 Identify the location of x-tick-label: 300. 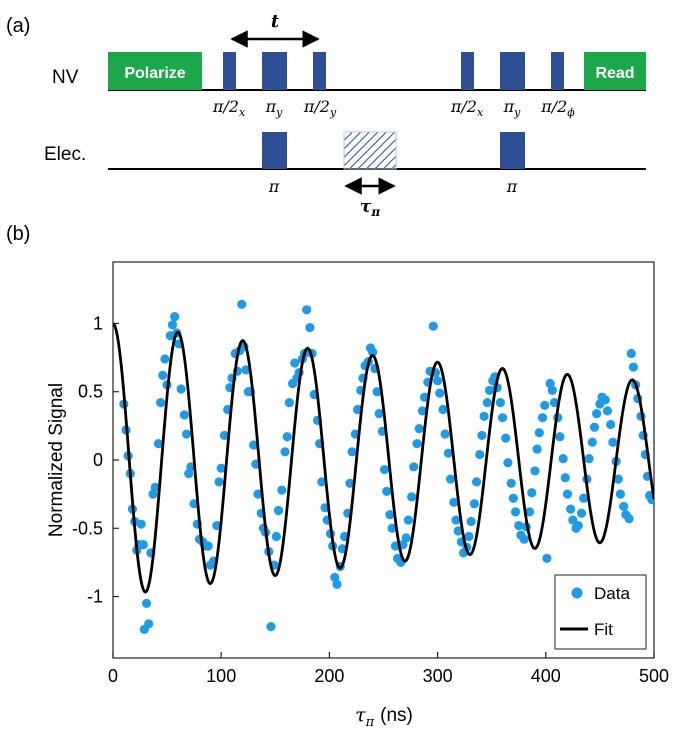
(438, 676).